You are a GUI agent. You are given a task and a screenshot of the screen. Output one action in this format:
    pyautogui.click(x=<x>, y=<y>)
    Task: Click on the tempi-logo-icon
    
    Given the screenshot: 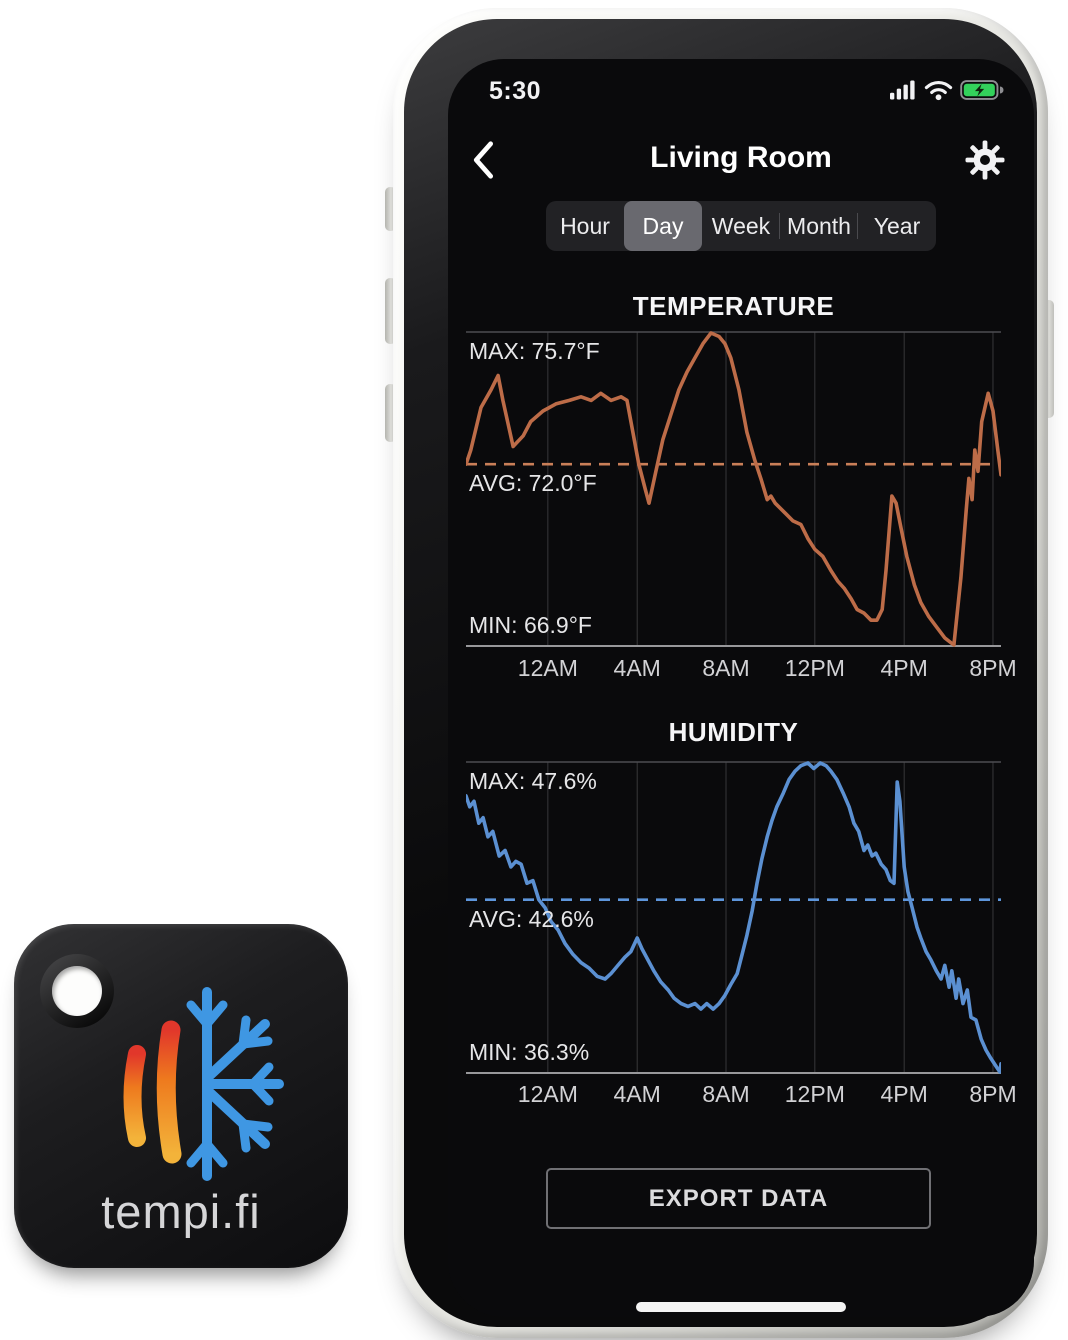 What is the action you would take?
    pyautogui.click(x=203, y=1084)
    